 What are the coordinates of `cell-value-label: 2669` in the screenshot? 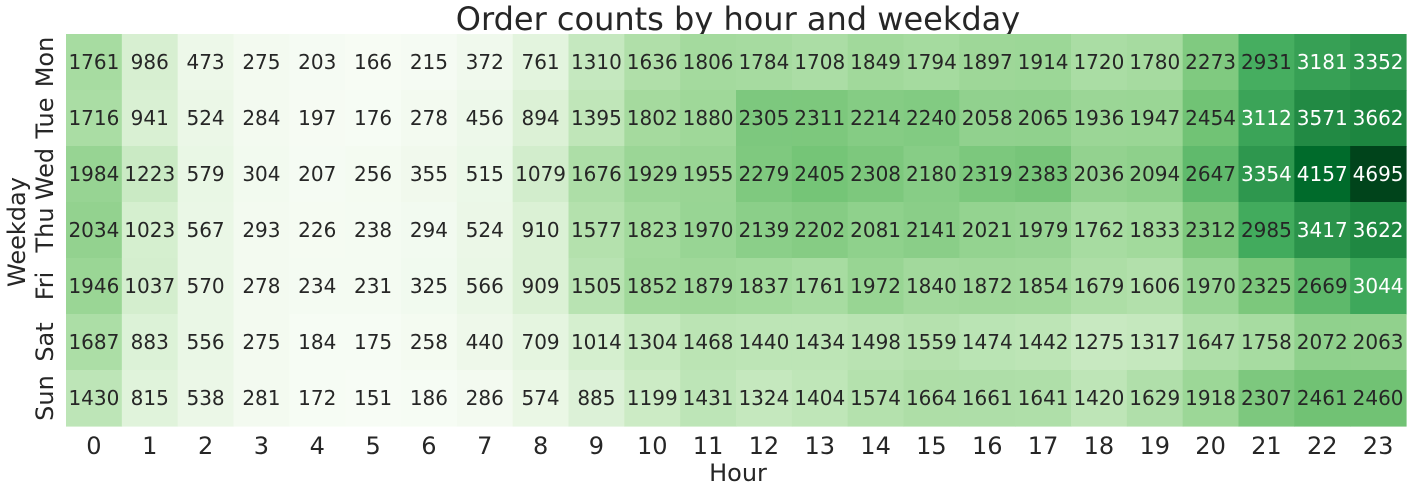 It's located at (1322, 286).